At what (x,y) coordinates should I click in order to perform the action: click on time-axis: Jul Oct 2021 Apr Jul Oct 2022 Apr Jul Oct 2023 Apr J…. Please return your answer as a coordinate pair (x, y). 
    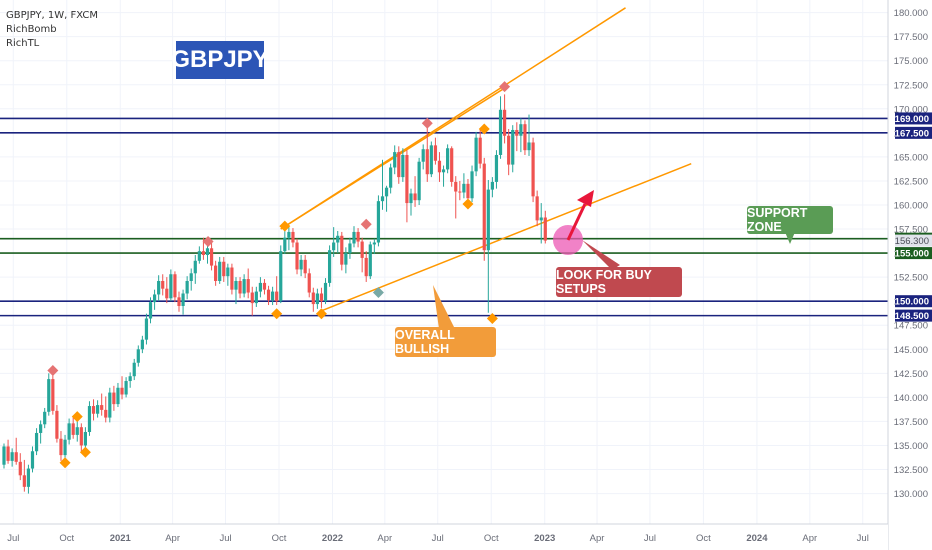
    Looking at the image, I should click on (444, 536).